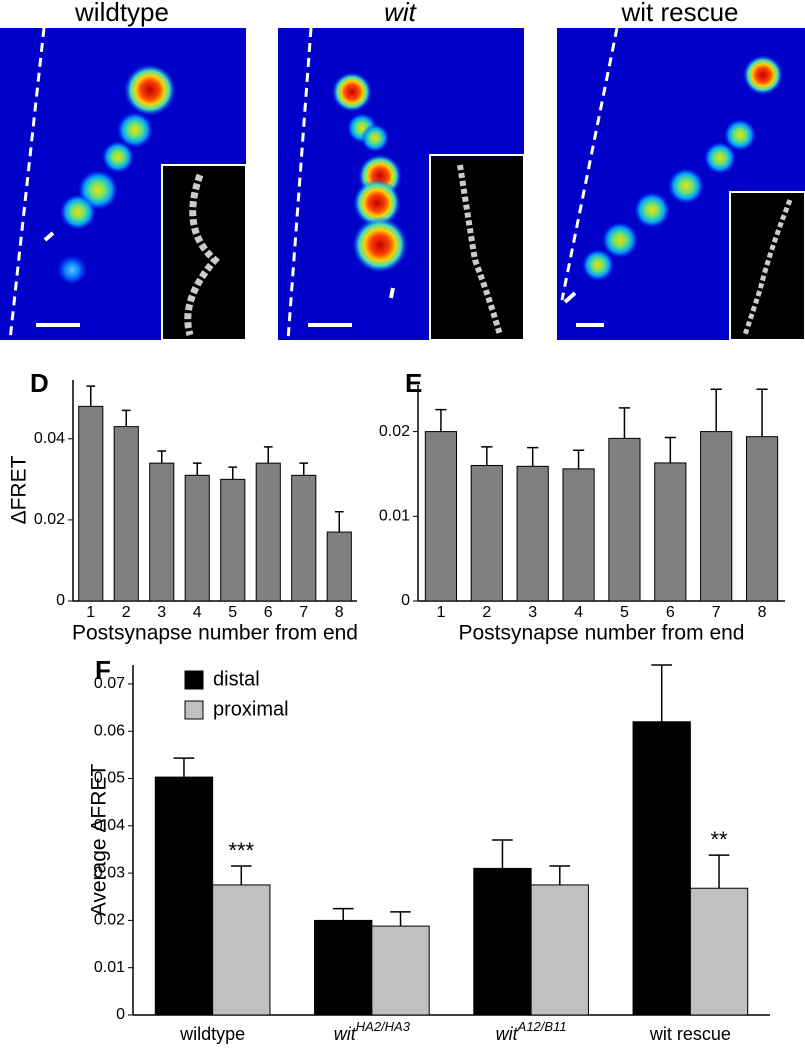  I want to click on panel-label: E, so click(413, 383).